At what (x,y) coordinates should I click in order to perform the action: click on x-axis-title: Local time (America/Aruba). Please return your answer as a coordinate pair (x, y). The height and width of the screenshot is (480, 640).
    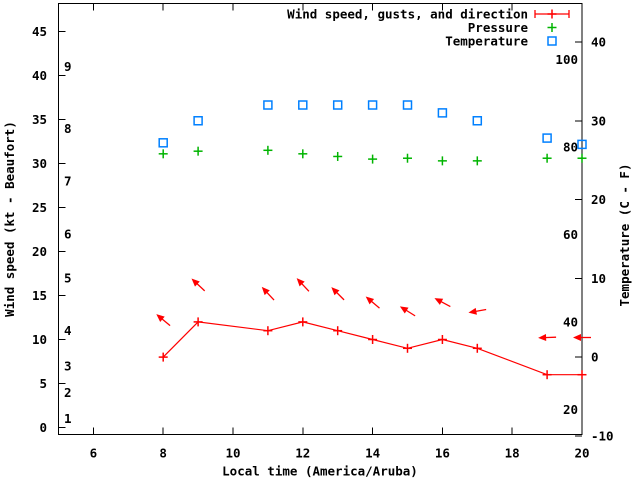
    Looking at the image, I should click on (320, 471).